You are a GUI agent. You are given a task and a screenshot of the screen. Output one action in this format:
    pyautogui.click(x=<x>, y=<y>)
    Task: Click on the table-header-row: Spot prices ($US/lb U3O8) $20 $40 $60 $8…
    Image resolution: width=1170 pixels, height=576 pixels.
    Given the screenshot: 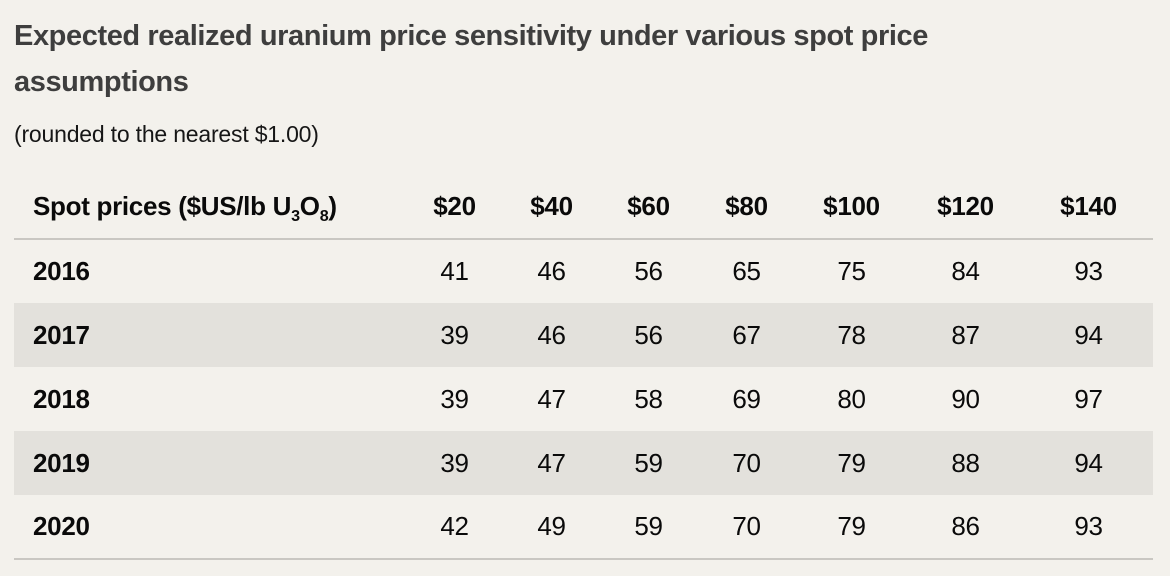 What is the action you would take?
    pyautogui.click(x=583, y=207)
    